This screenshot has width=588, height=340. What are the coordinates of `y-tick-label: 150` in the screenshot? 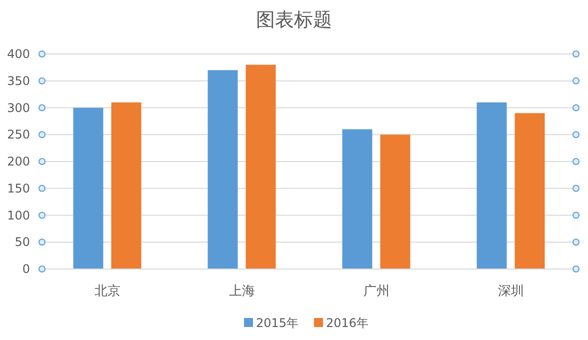 It's located at (18, 188).